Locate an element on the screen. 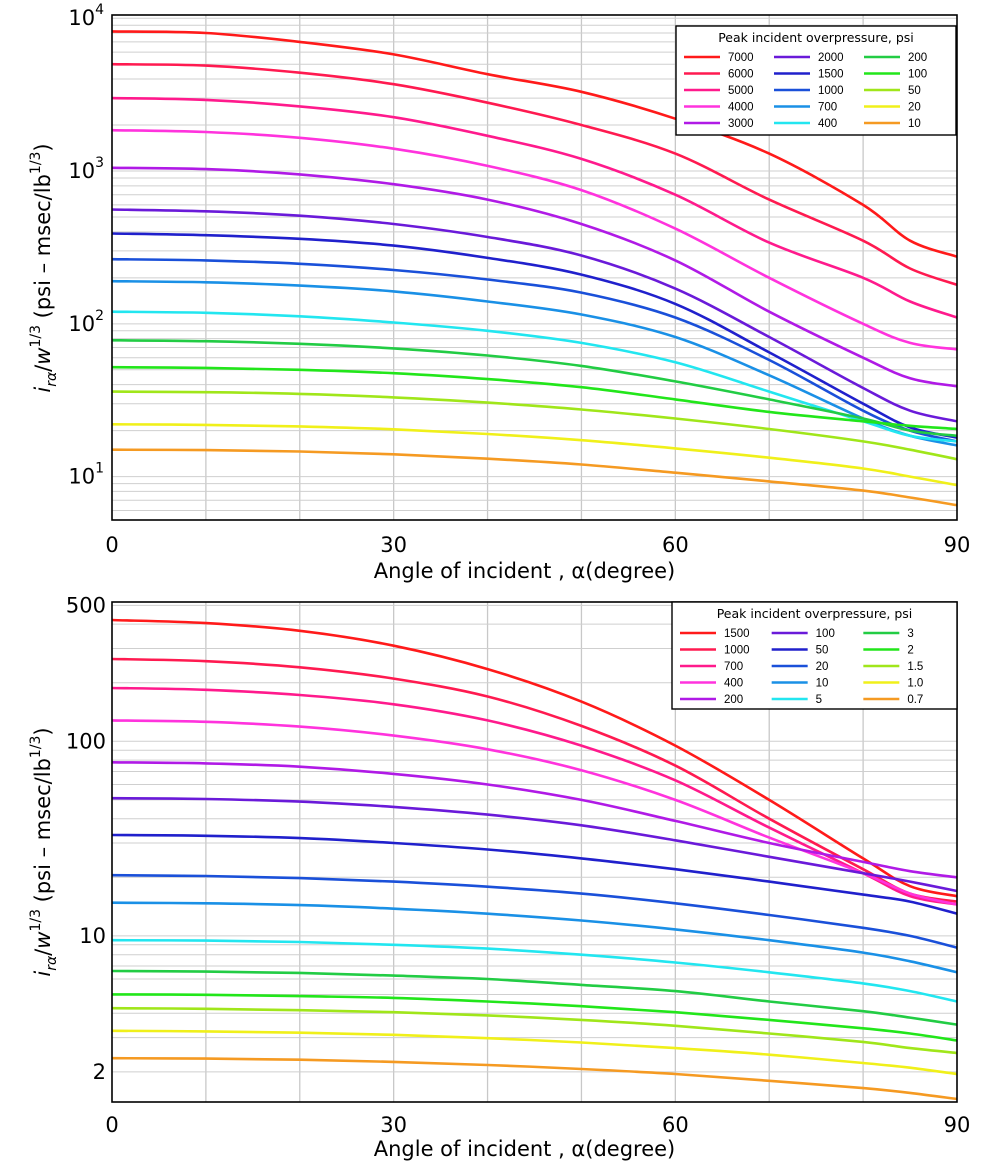 Image resolution: width=987 pixels, height=1169 pixels. y-tick-labels: 10¹ 10² 10³ 10⁴ is located at coordinates (86, 245).